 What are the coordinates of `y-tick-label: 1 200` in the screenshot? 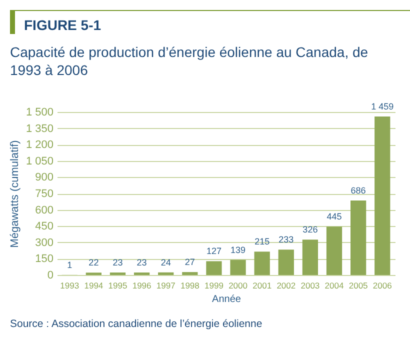 It's located at (40, 145).